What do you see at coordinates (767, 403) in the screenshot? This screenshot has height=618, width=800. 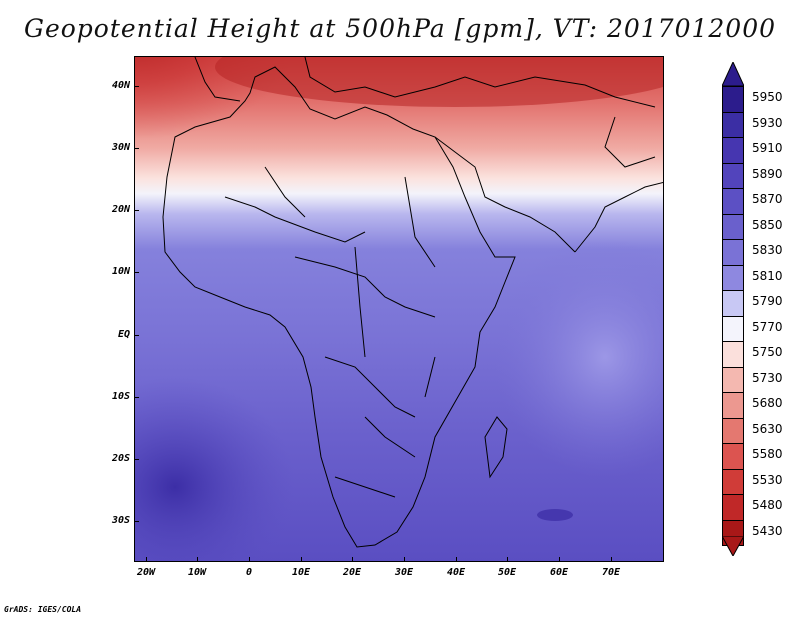 I see `colorbar-label: 5680` at bounding box center [767, 403].